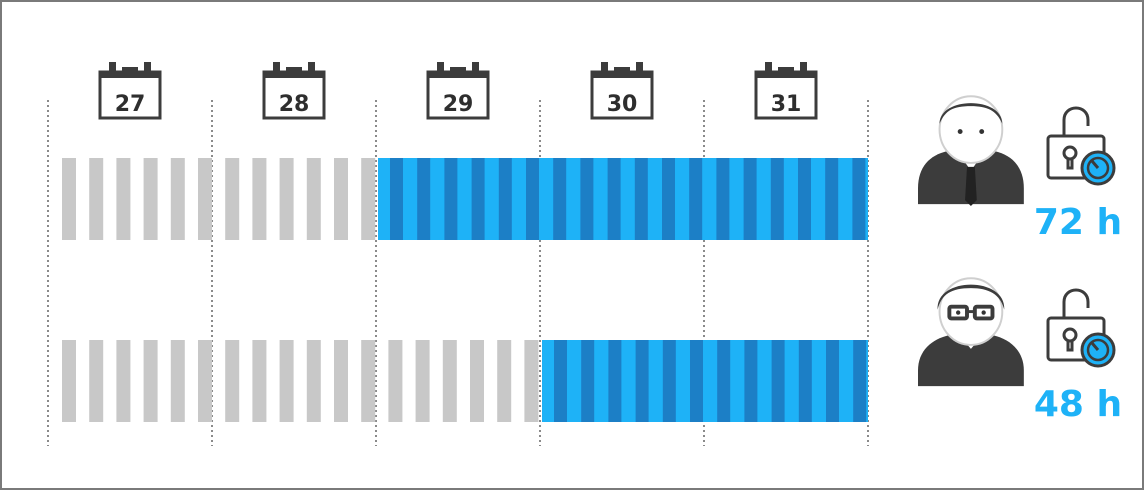 This screenshot has width=1144, height=490. Describe the element at coordinates (1078, 404) in the screenshot. I see `access-hours-label: 48 h` at that location.